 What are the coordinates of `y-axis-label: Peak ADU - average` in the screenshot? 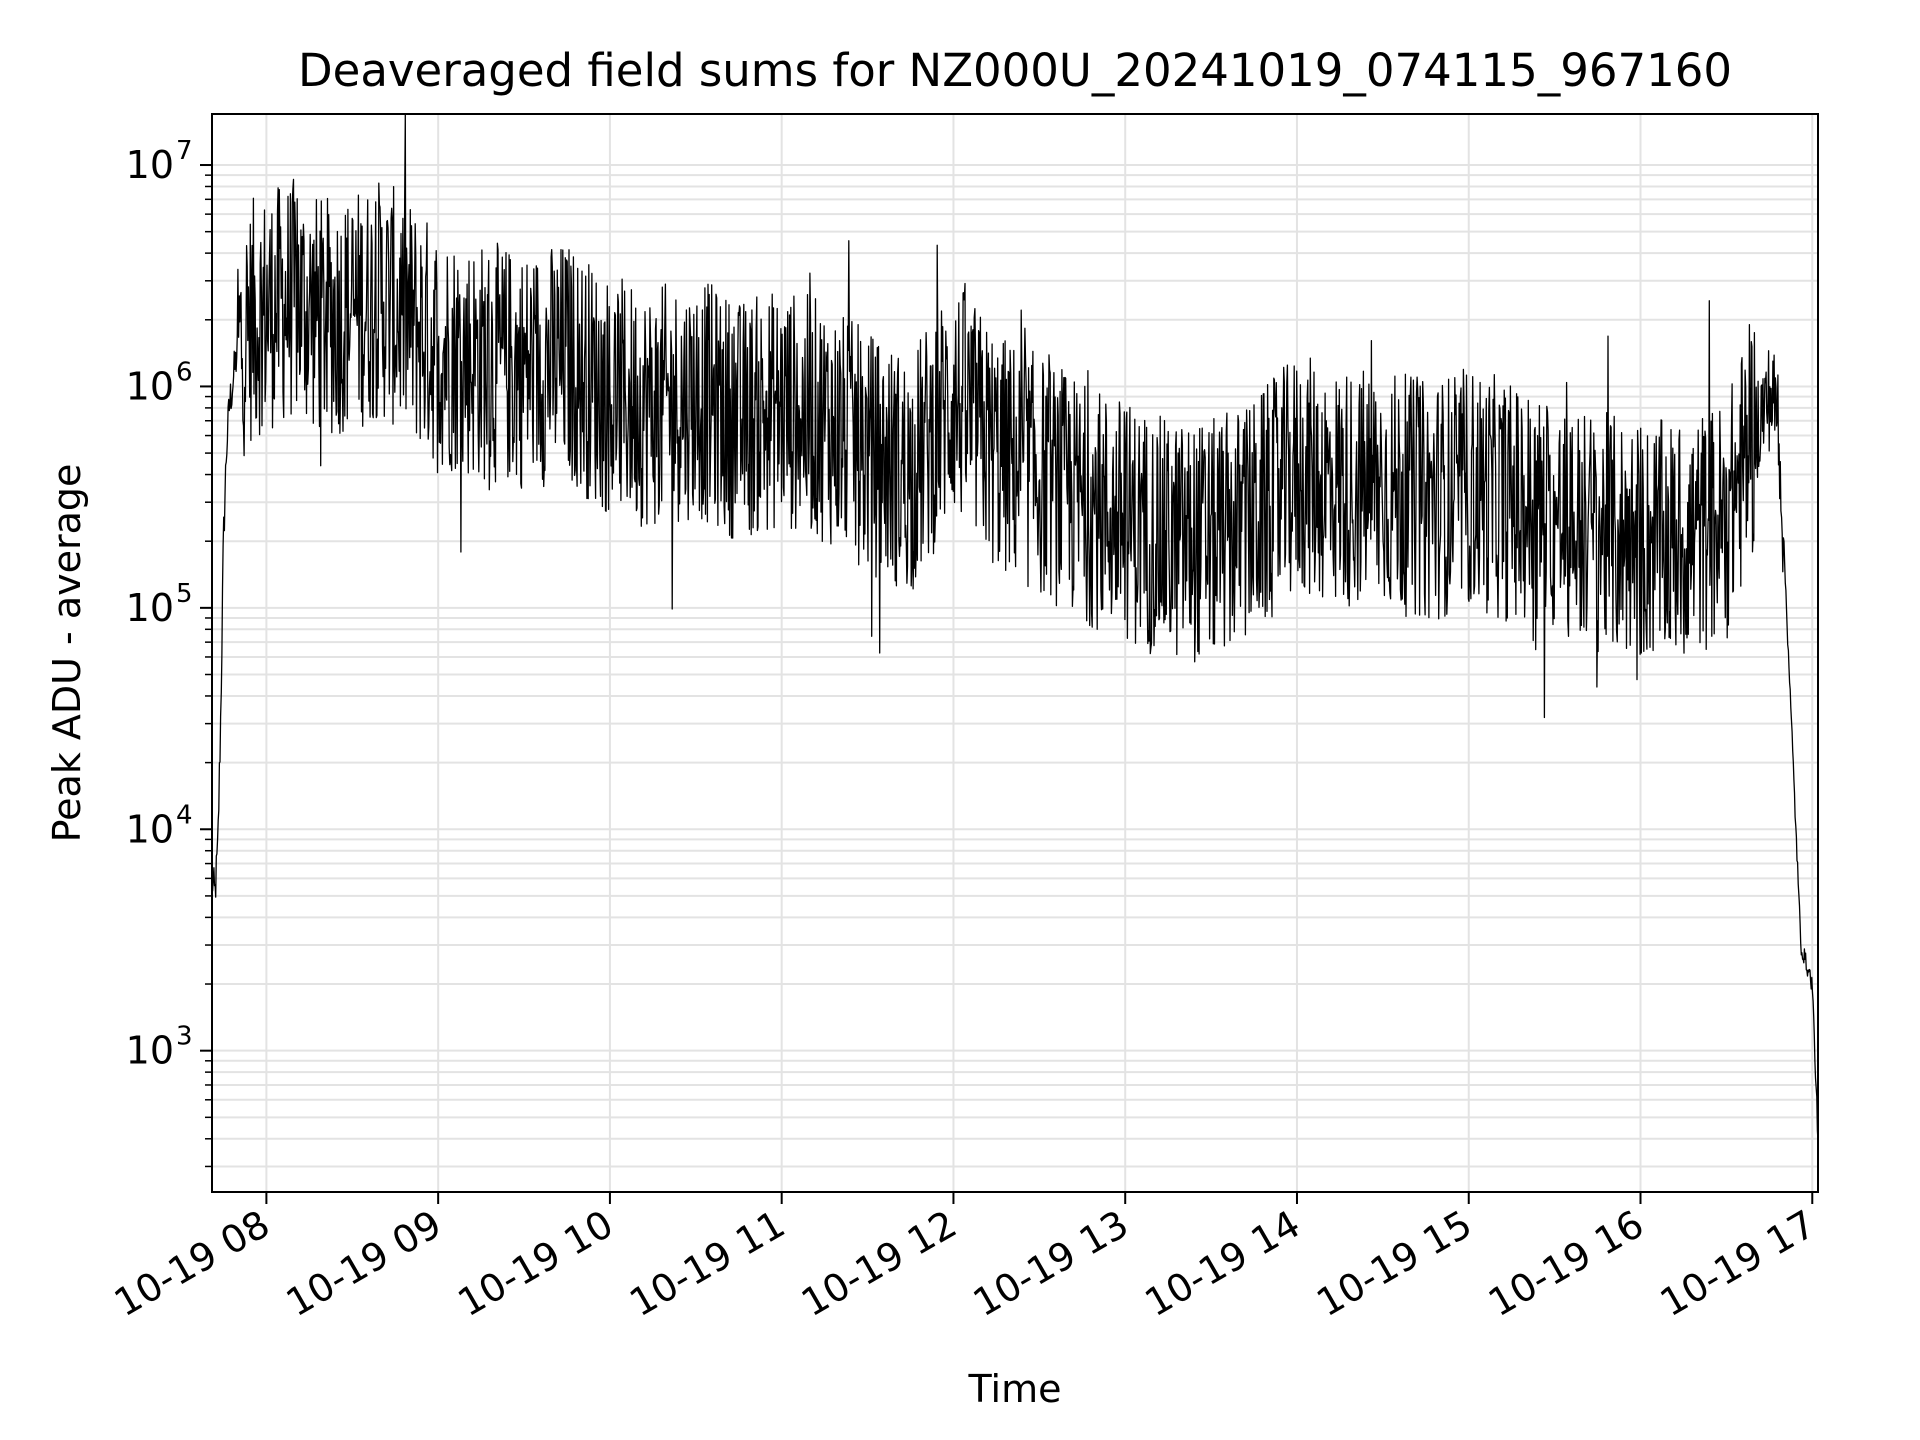 It's located at (67, 653).